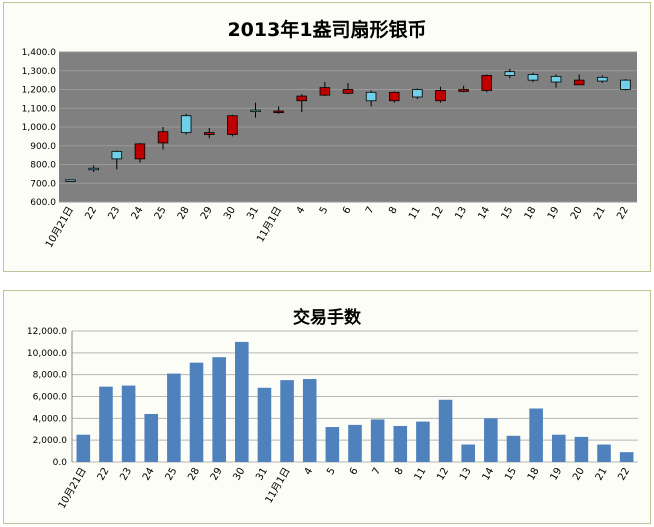 This screenshot has height=527, width=654. What do you see at coordinates (194, 474) in the screenshot?
I see `x-tick-label: 28` at bounding box center [194, 474].